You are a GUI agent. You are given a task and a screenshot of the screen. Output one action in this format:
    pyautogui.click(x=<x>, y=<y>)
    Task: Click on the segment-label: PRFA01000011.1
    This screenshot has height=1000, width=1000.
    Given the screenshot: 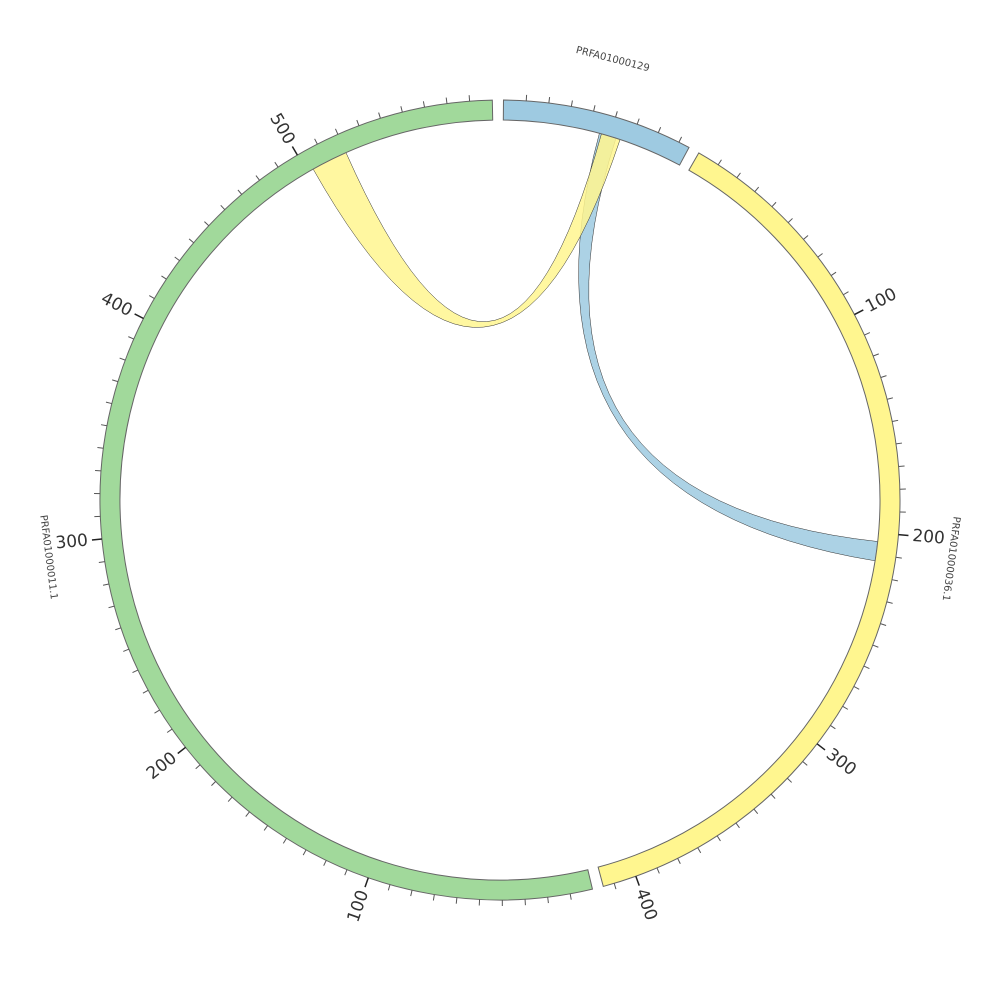 What is the action you would take?
    pyautogui.click(x=48, y=557)
    